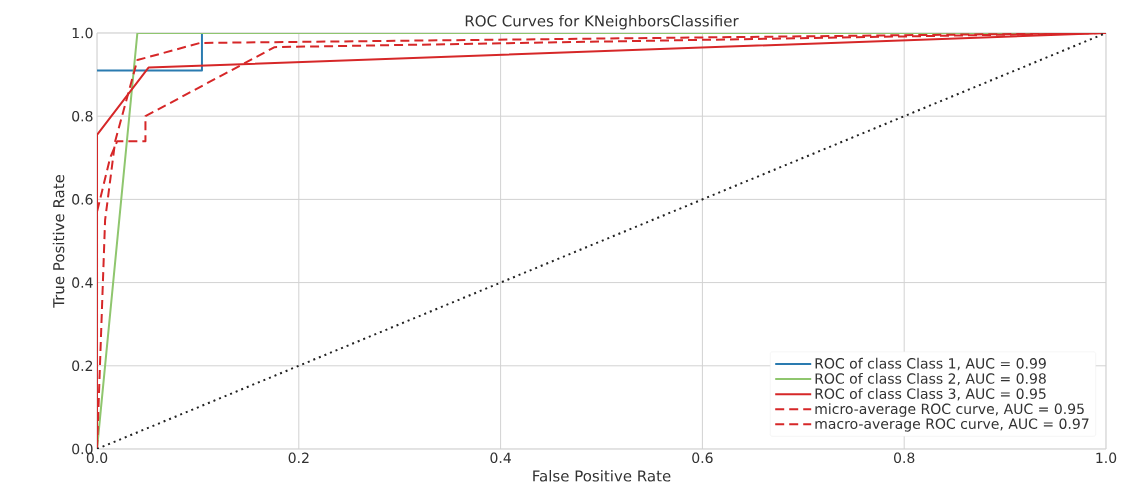 This screenshot has height=492, width=1129. Describe the element at coordinates (930, 394) in the screenshot. I see `legend-label: ROC of class Class 3, AUC = 0.95` at that location.